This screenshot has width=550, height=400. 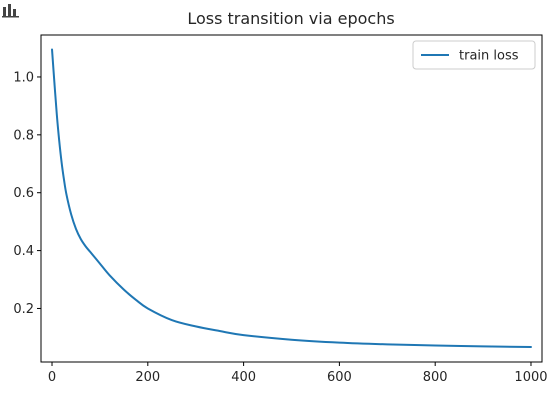 What do you see at coordinates (23, 251) in the screenshot?
I see `y-tick-label: 0.4` at bounding box center [23, 251].